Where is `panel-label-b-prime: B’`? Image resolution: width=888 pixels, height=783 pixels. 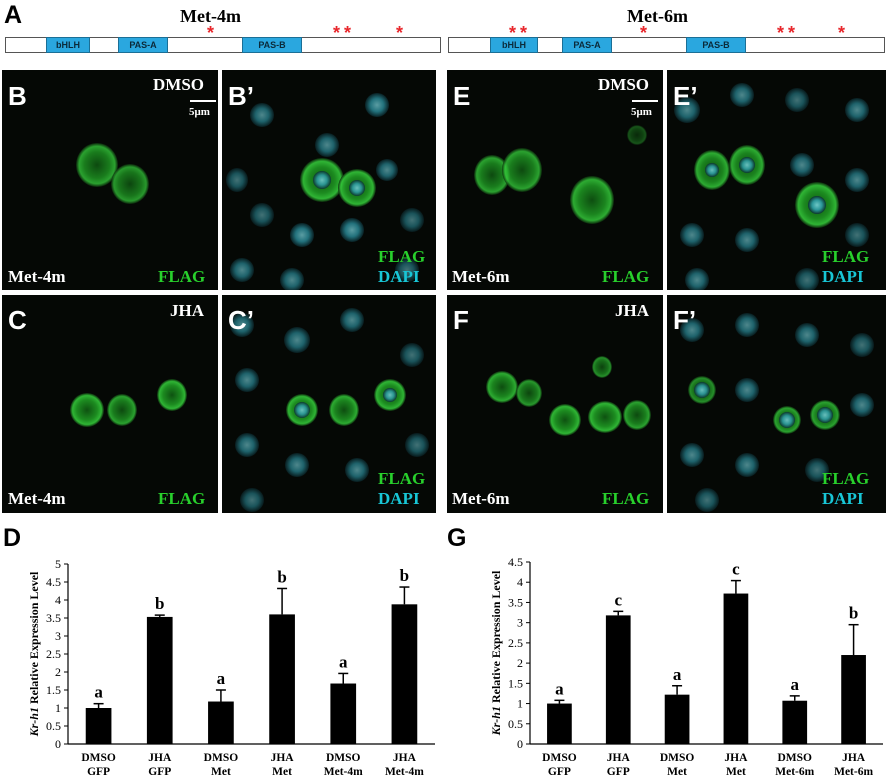
panel-label-b-prime: B’ is located at coordinates (241, 96).